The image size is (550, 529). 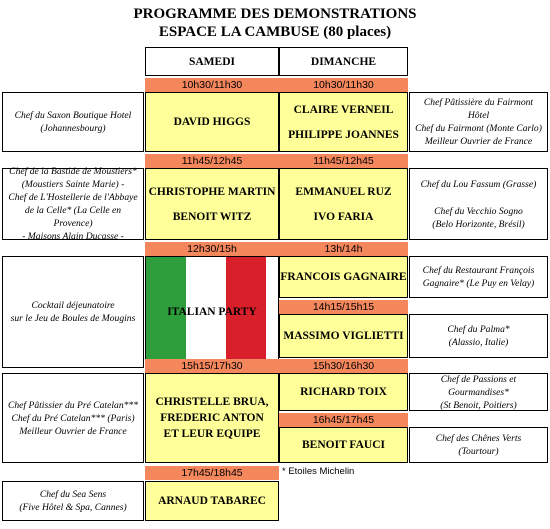 What do you see at coordinates (343, 122) in the screenshot?
I see `chef-sun-slot1: CLAIRE VERNEIL PHILIPPE JOANNES` at bounding box center [343, 122].